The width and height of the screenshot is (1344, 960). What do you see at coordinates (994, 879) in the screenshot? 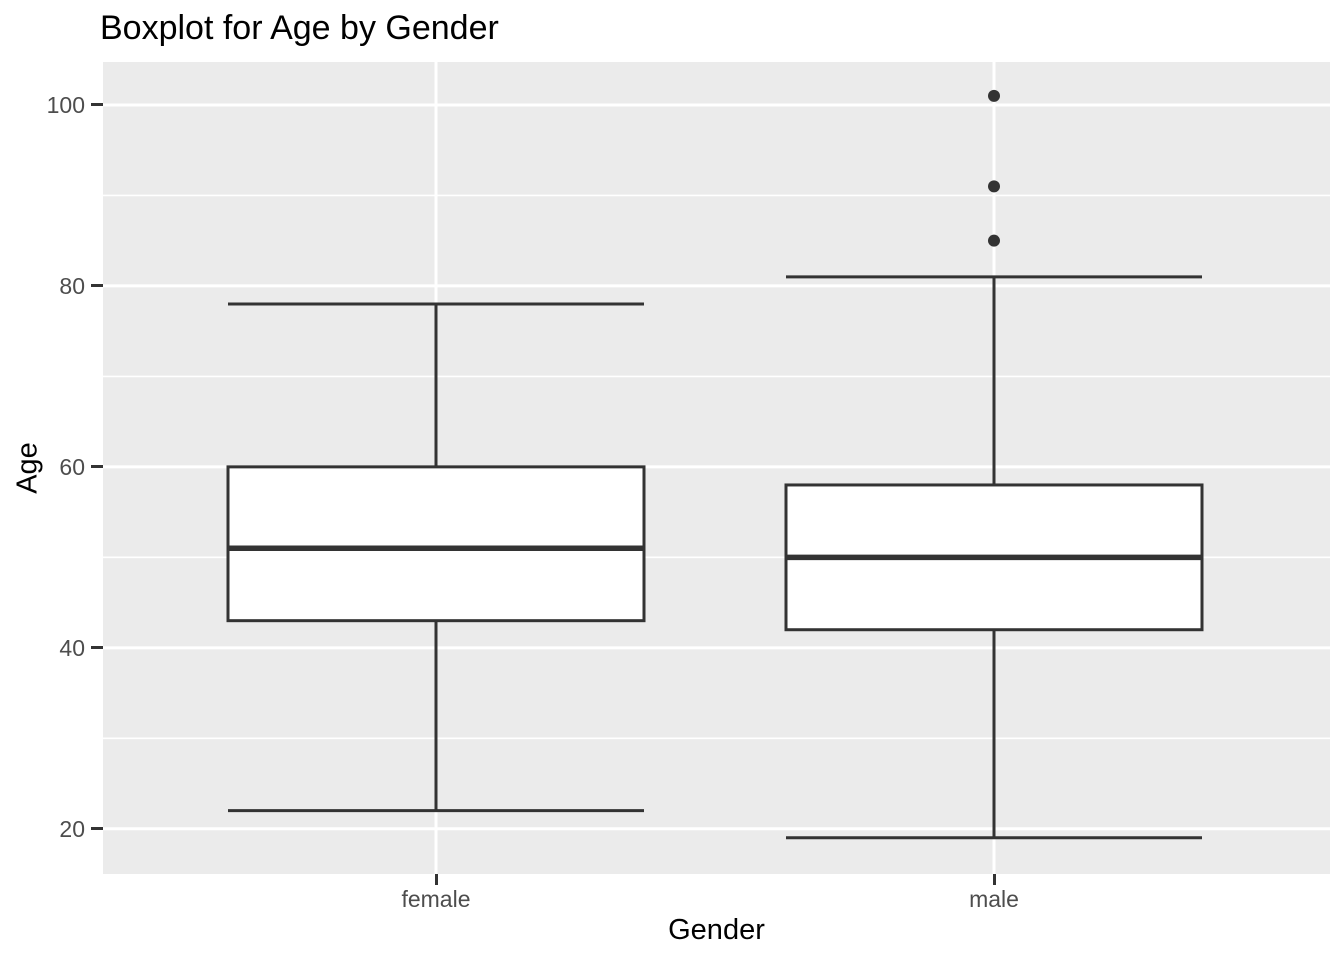
I see `x-tick-mark-male` at bounding box center [994, 879].